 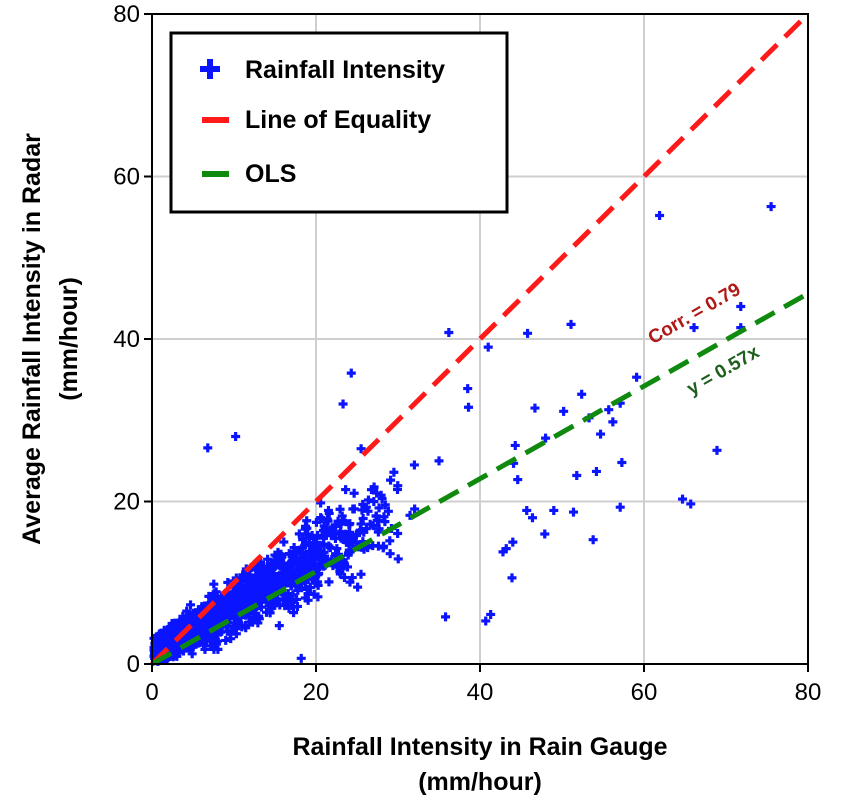 What do you see at coordinates (133, 664) in the screenshot?
I see `y-tick-label: 0` at bounding box center [133, 664].